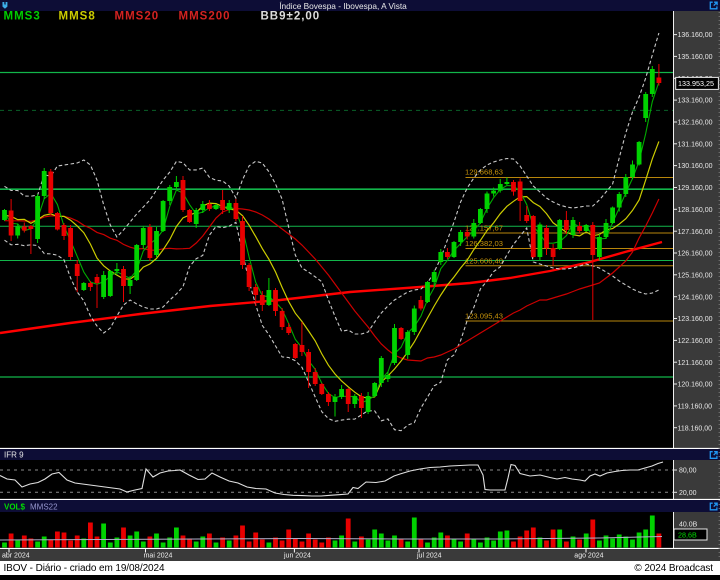 Image resolution: width=720 pixels, height=580 pixels. I want to click on svg-text: BB9±2,00, so click(291, 17).